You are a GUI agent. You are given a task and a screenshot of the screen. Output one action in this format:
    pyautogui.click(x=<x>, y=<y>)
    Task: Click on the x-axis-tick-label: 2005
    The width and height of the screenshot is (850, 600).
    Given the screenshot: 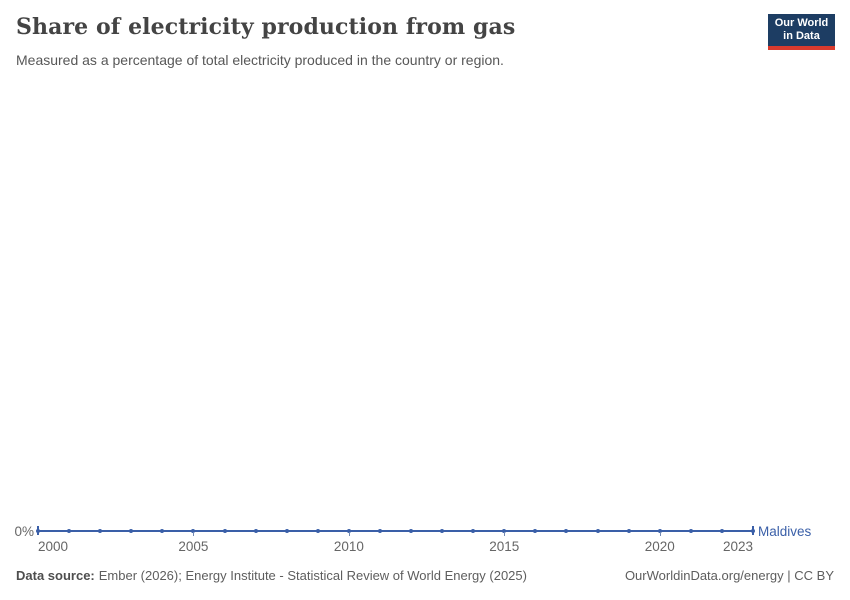 What is the action you would take?
    pyautogui.click(x=193, y=546)
    